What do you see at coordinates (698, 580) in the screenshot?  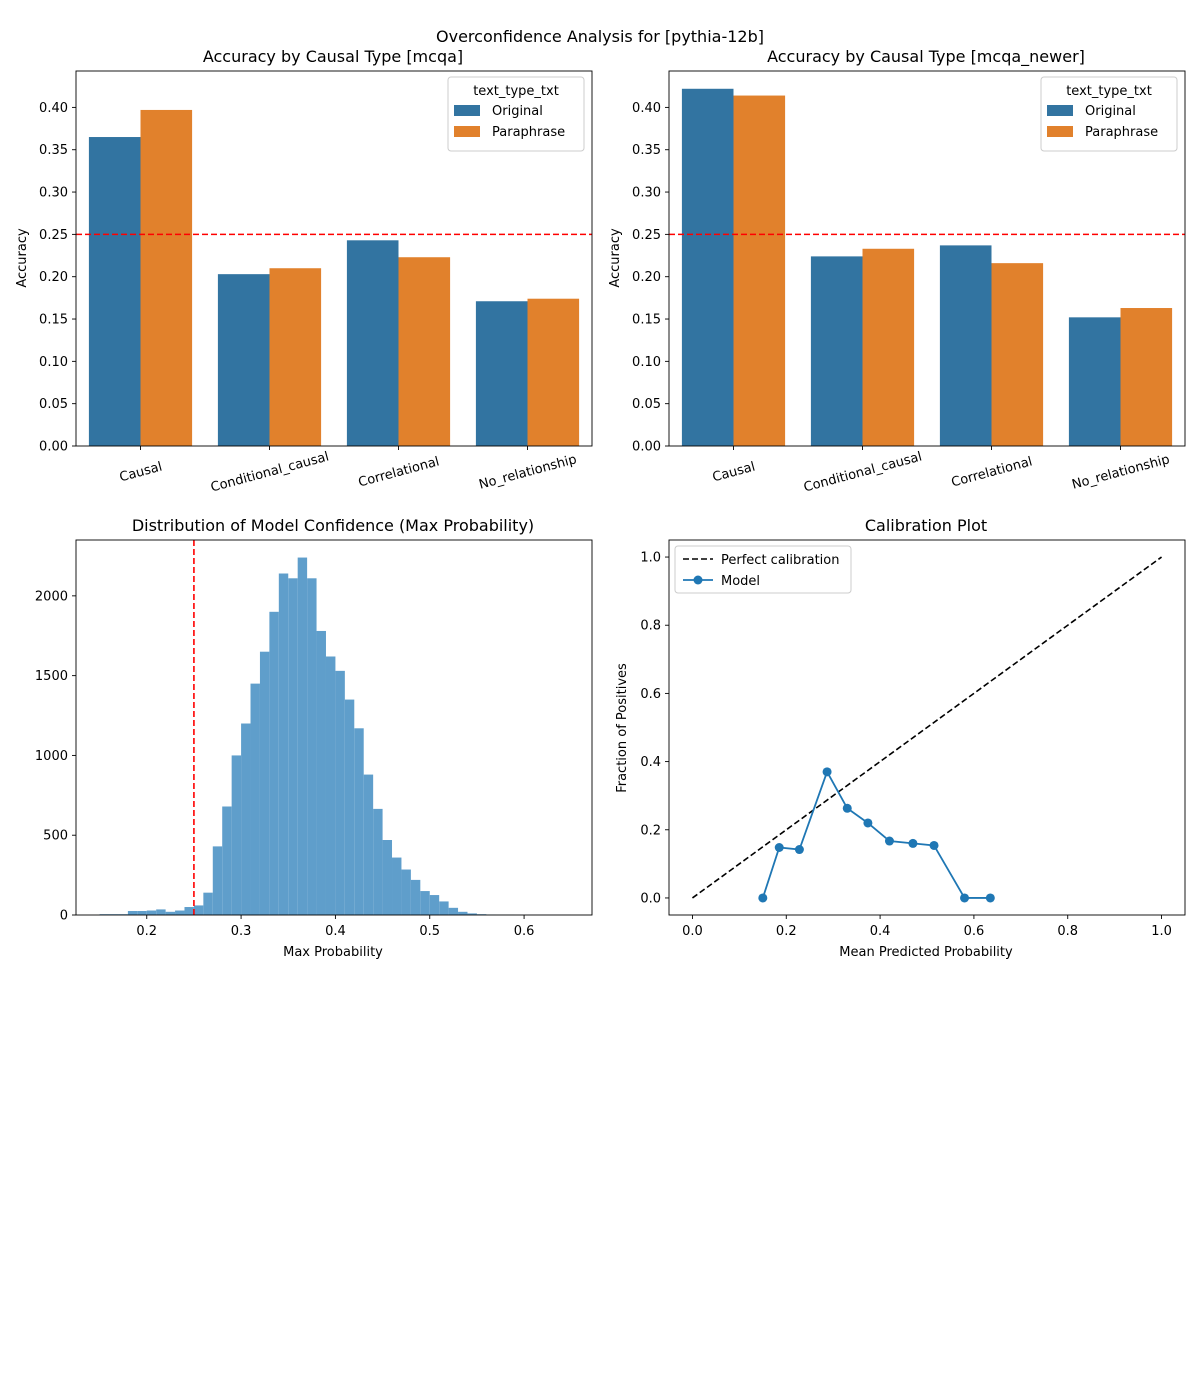 I see `legend-marker-model` at bounding box center [698, 580].